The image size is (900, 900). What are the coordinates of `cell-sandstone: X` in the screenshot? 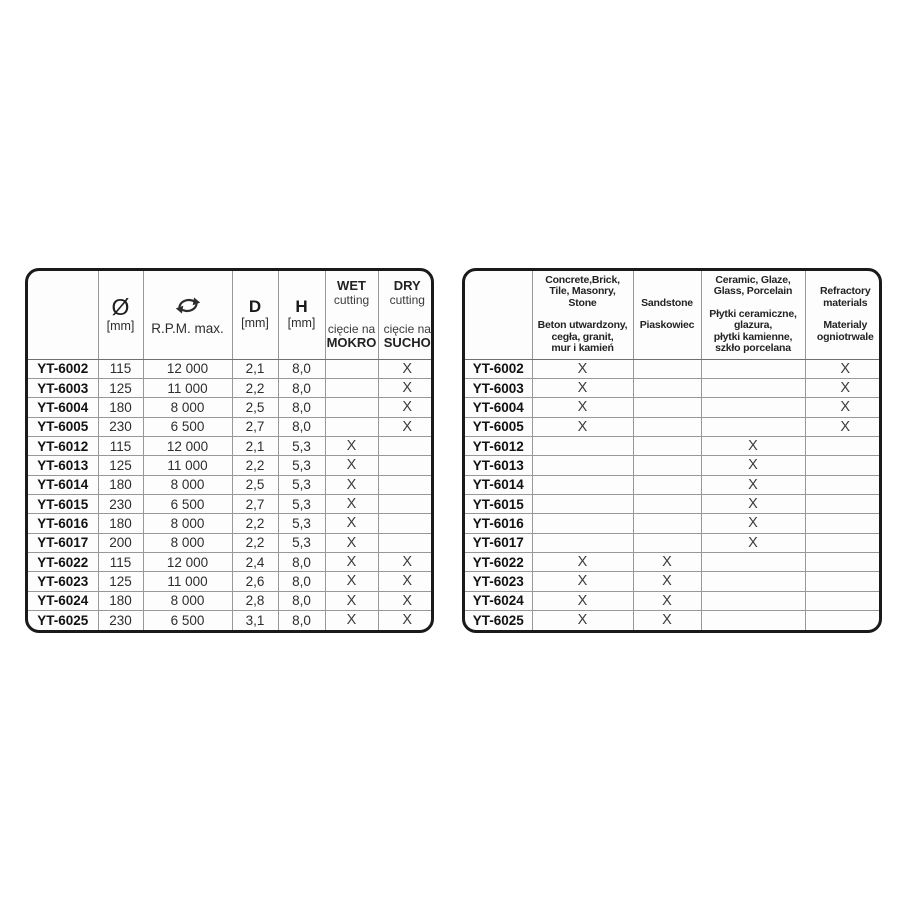 It's located at (667, 619).